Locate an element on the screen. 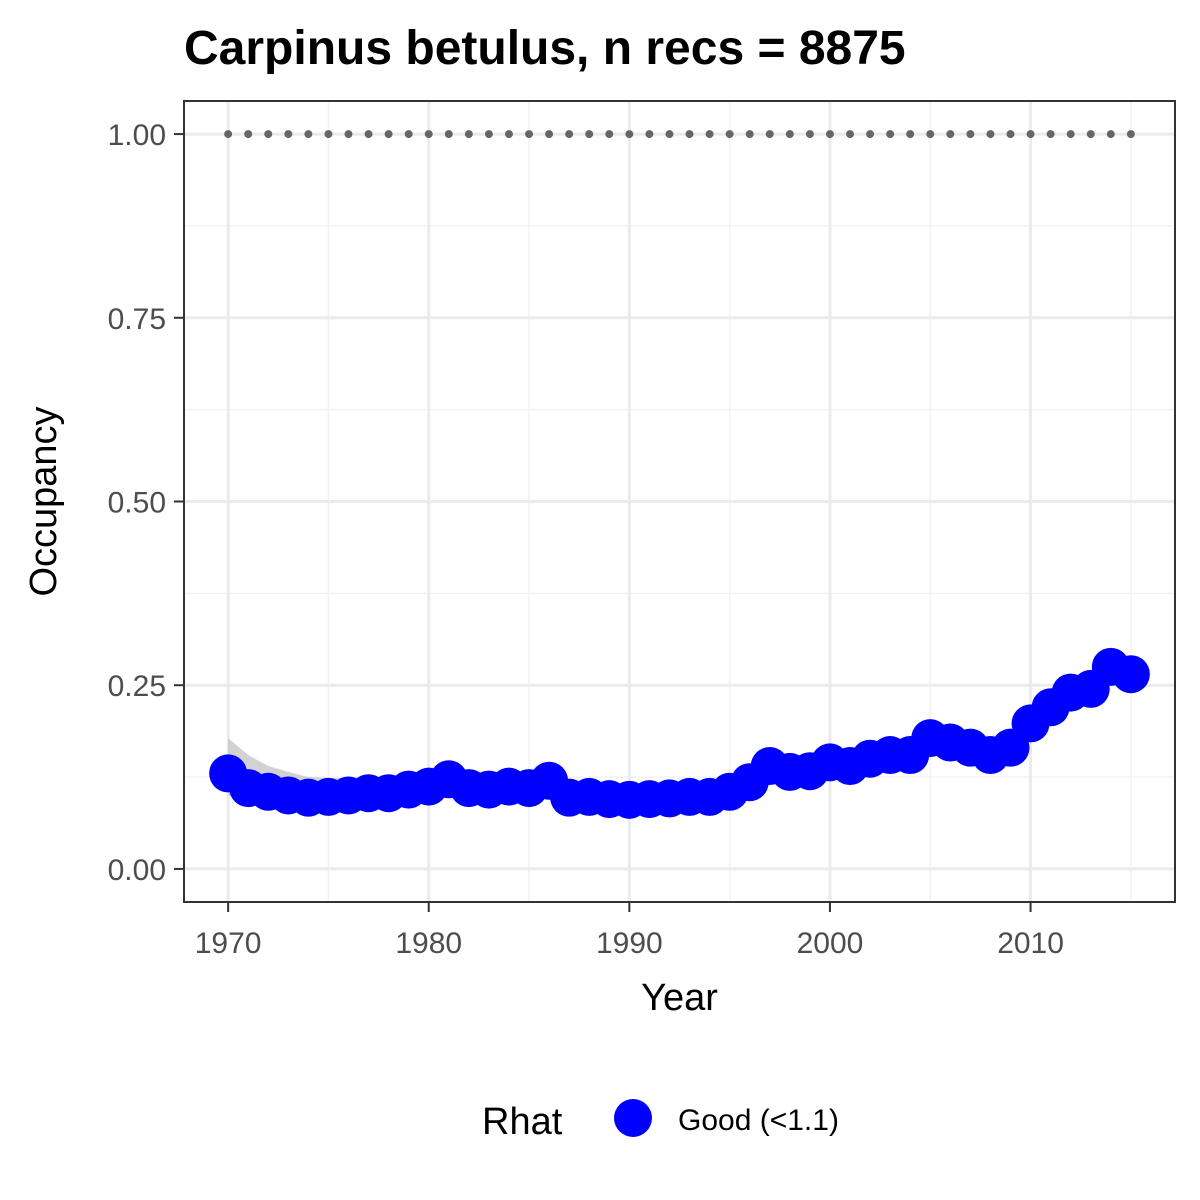 The height and width of the screenshot is (1200, 1200). legend-label-good: Good (<1.1) is located at coordinates (758, 1120).